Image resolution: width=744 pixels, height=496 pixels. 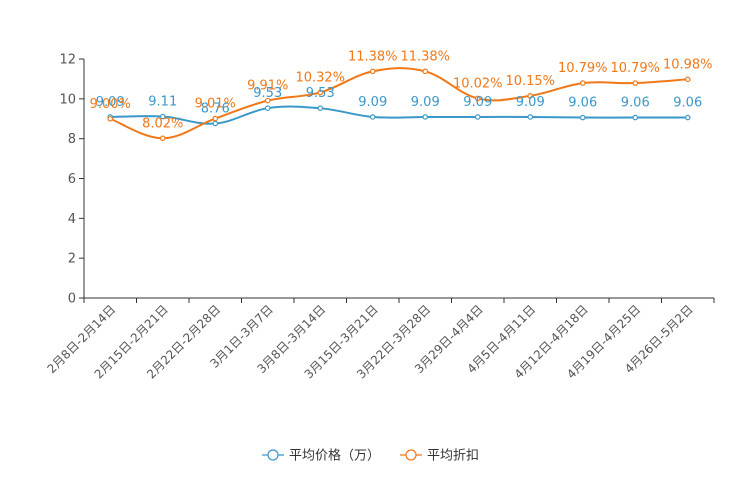 I want to click on y-tick-label: 6, so click(x=72, y=179).